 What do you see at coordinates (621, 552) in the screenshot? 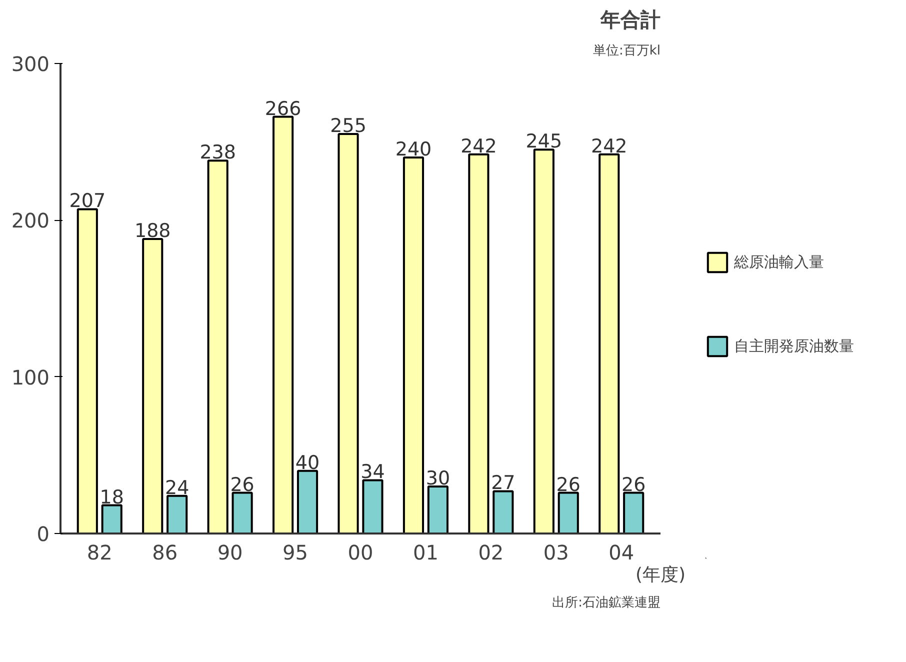
I see `x-tick-label: 04` at bounding box center [621, 552].